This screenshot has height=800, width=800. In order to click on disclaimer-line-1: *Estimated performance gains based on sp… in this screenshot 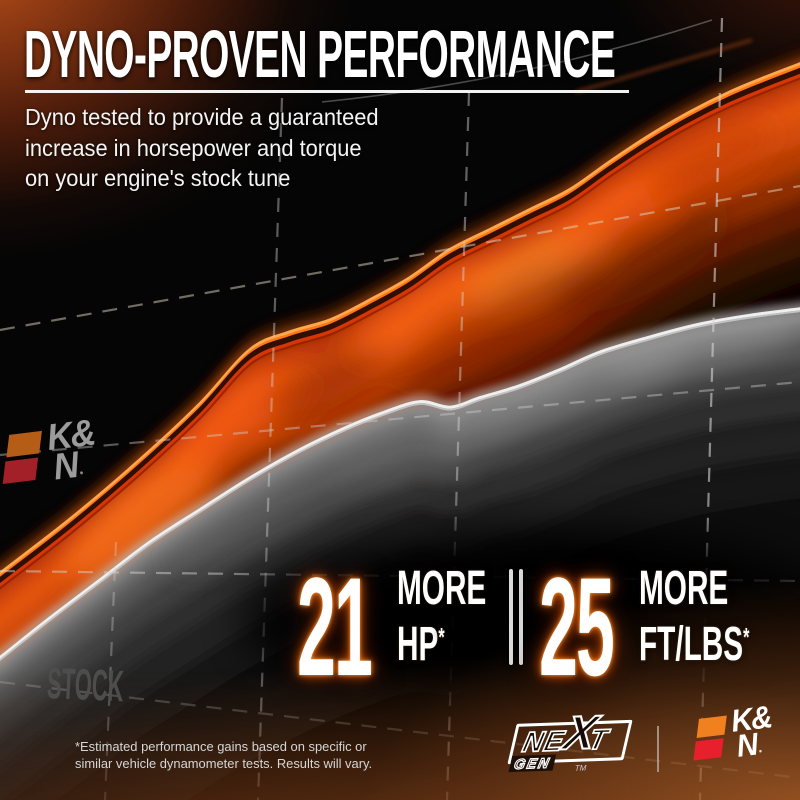, I will do `click(221, 746)`.